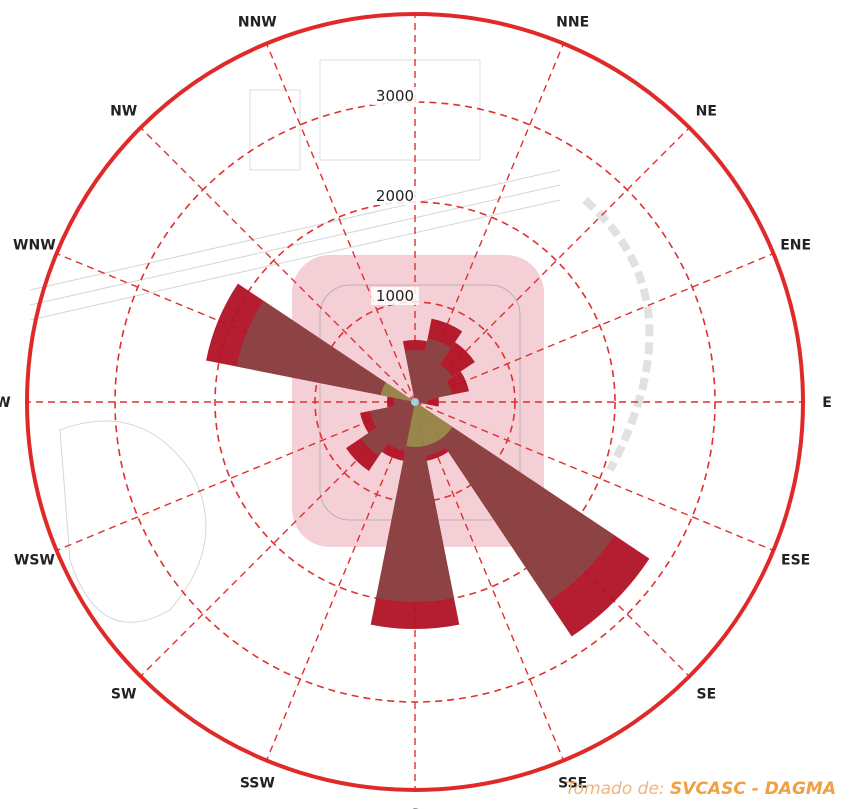 Image resolution: width=850 pixels, height=809 pixels. Describe the element at coordinates (515, 502) in the screenshot. I see `petal-middle-se` at that location.